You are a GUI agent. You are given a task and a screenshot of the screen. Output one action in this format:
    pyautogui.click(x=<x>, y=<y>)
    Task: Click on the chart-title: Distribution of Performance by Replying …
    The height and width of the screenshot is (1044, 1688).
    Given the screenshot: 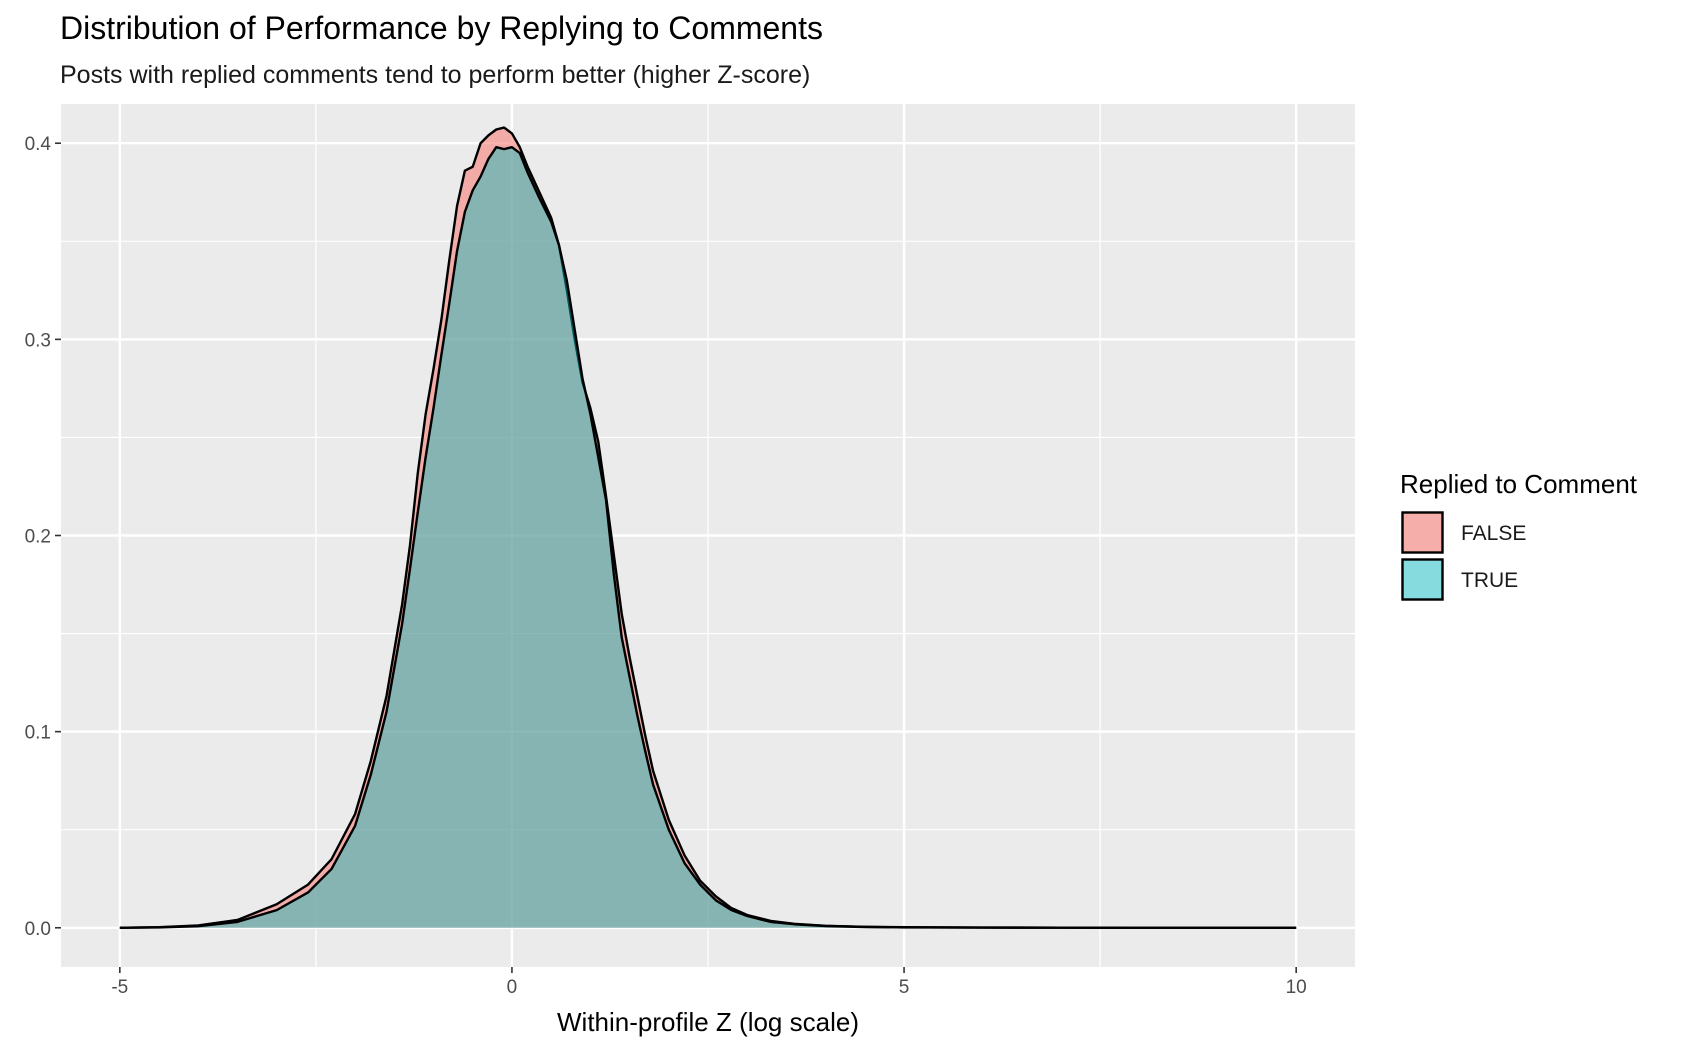 What is the action you would take?
    pyautogui.click(x=441, y=28)
    